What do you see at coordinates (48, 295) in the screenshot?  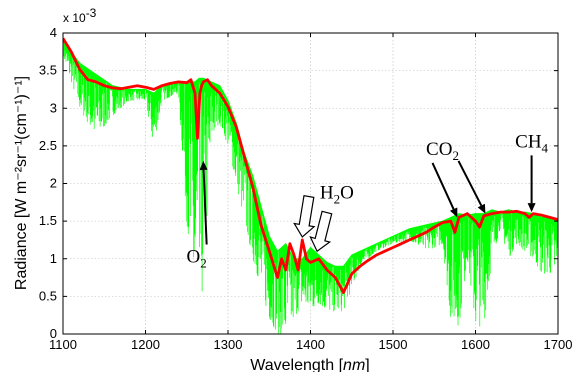 I see `y-tick-label: 0.5` at bounding box center [48, 295].